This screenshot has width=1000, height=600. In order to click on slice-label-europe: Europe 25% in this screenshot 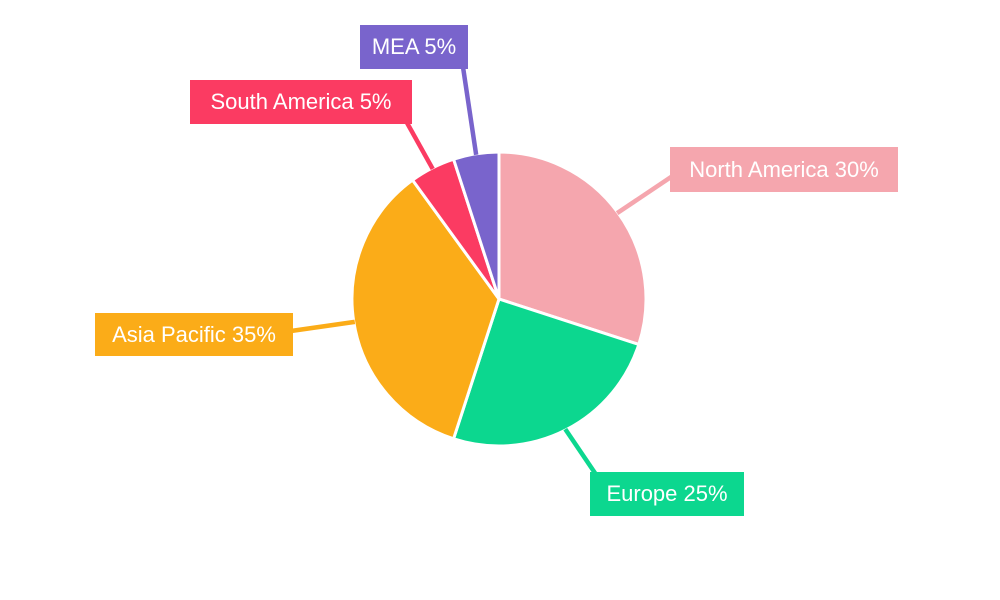, I will do `click(667, 494)`.